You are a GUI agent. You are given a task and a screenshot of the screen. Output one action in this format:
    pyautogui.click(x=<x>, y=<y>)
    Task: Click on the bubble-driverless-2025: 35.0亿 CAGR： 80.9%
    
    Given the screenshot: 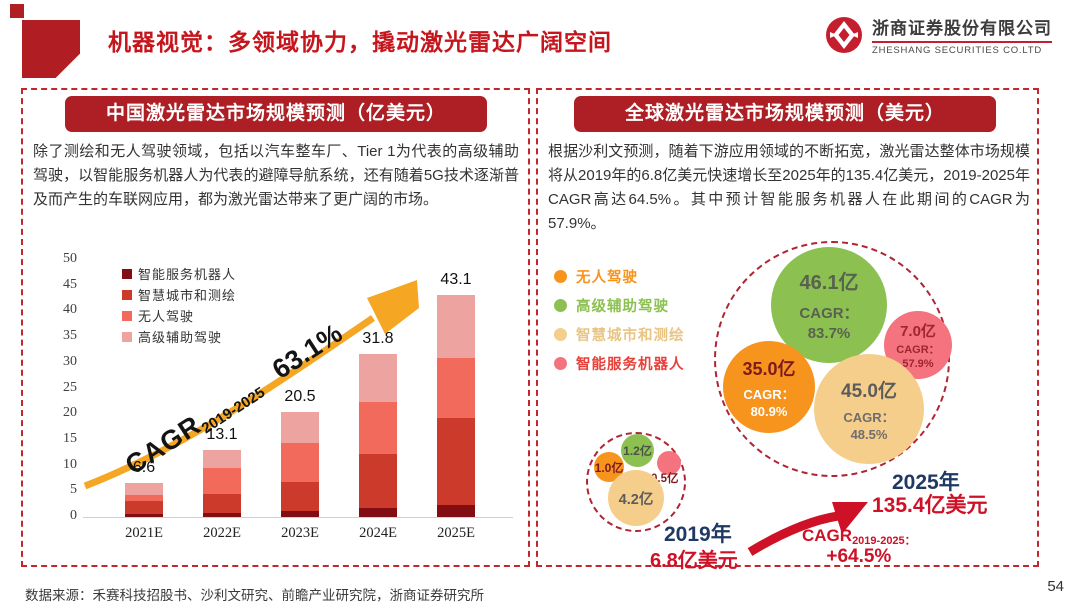 What is the action you would take?
    pyautogui.click(x=769, y=387)
    